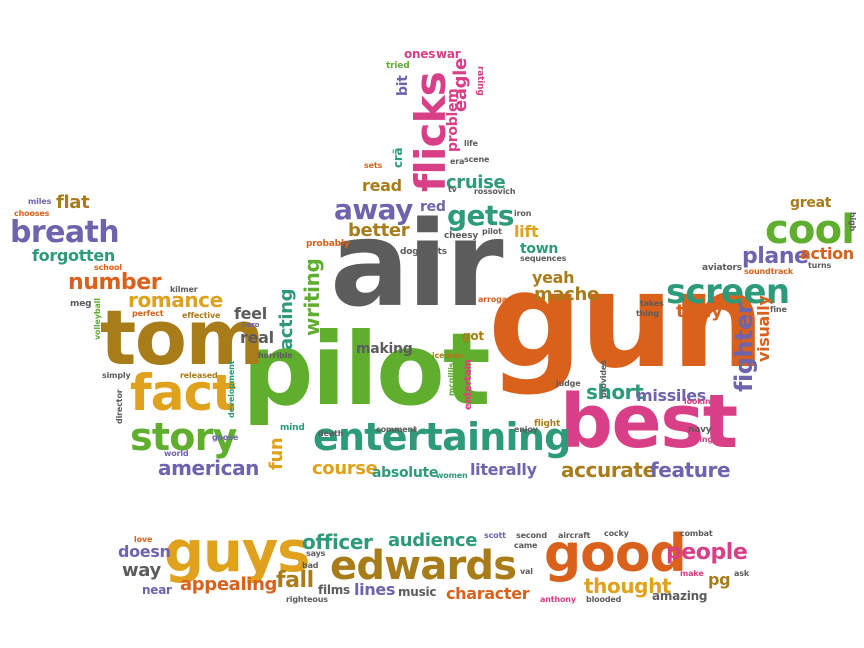 Image resolution: width=864 pixels, height=648 pixels. Describe the element at coordinates (543, 258) in the screenshot. I see `word-sequences: sequences` at that location.